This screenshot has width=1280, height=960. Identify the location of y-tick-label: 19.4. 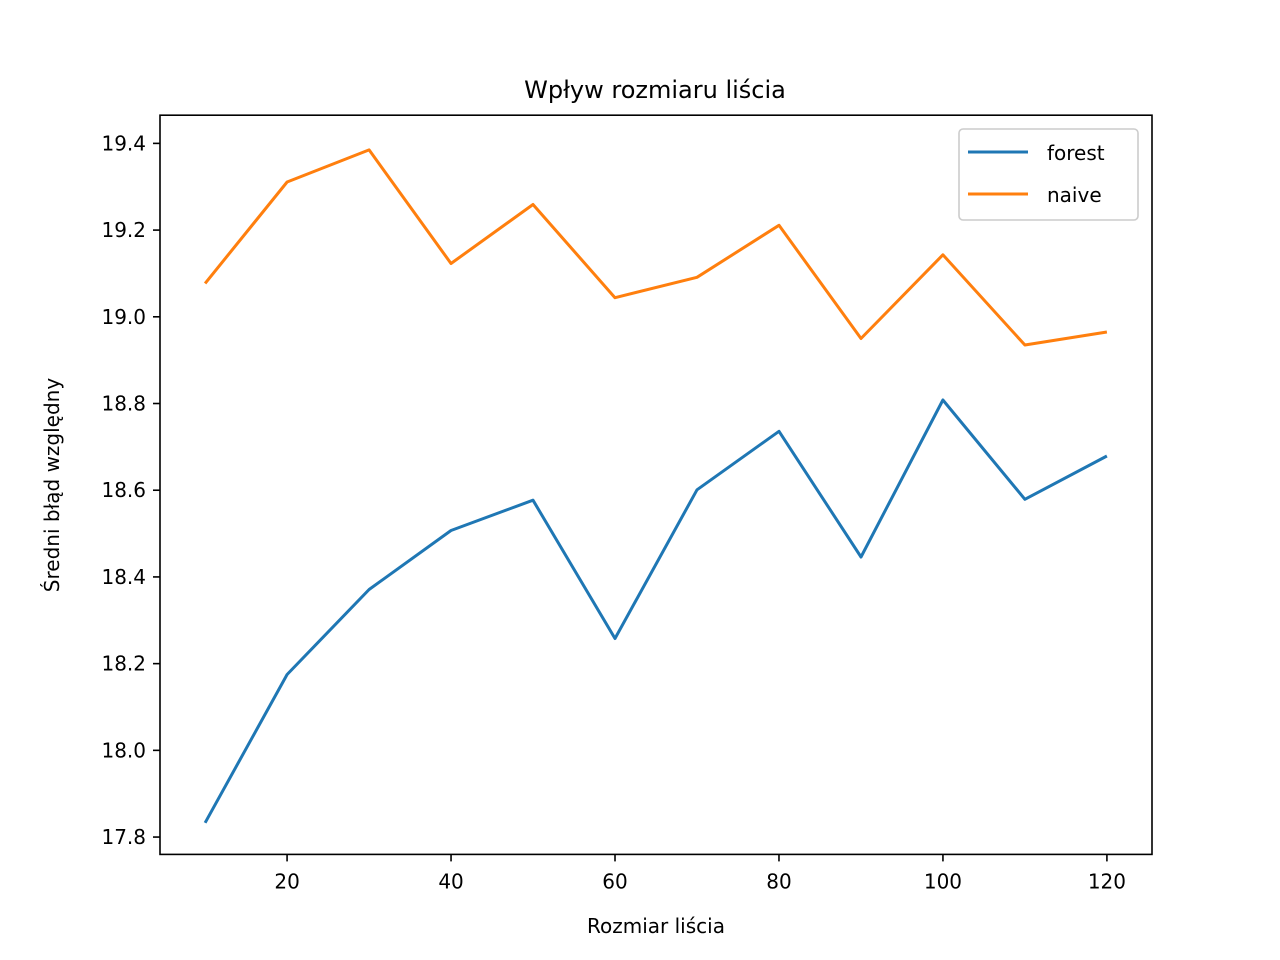
(123, 143).